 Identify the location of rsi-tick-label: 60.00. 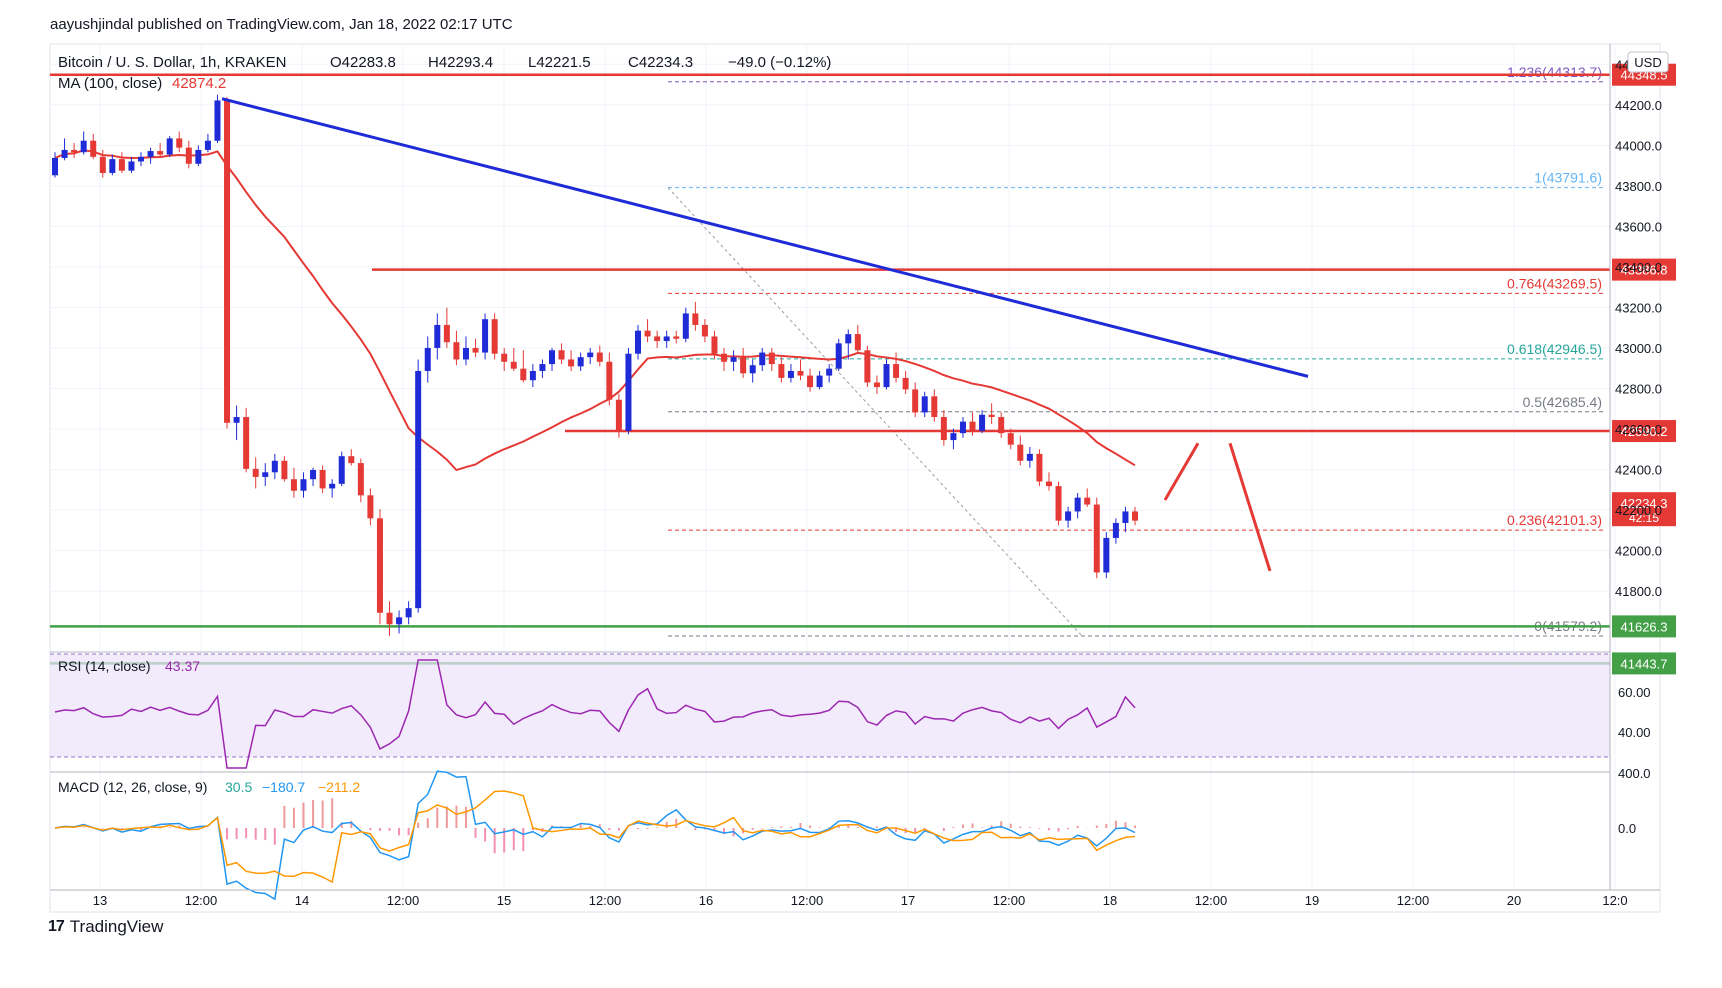
(1634, 692).